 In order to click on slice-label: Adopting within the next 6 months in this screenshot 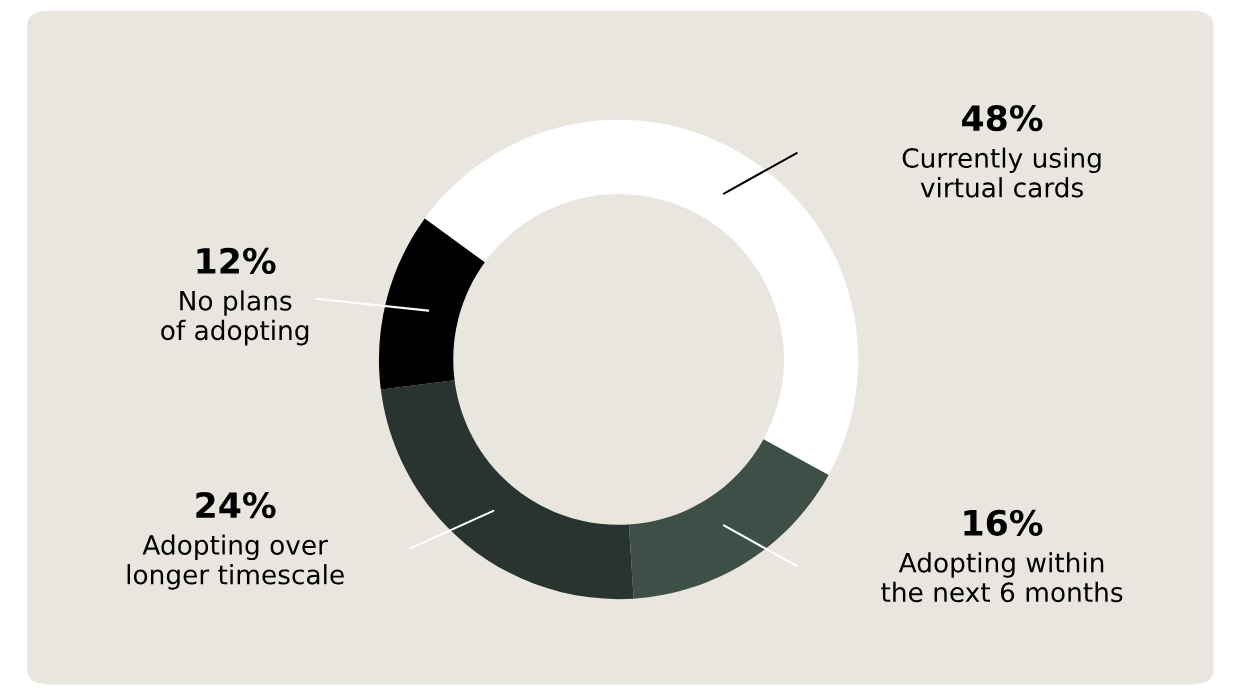, I will do `click(1002, 577)`.